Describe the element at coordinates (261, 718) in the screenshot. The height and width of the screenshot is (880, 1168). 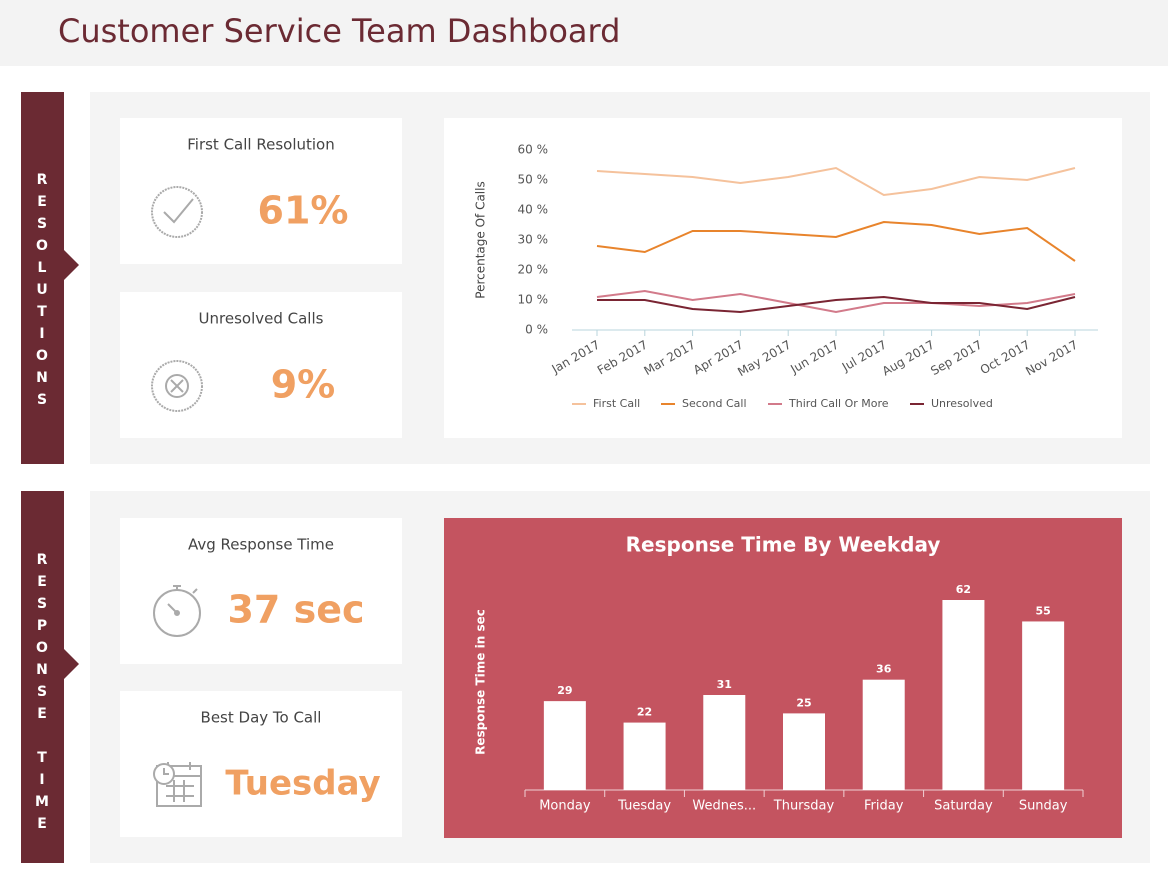
I see `card-title: Best Day To Call` at that location.